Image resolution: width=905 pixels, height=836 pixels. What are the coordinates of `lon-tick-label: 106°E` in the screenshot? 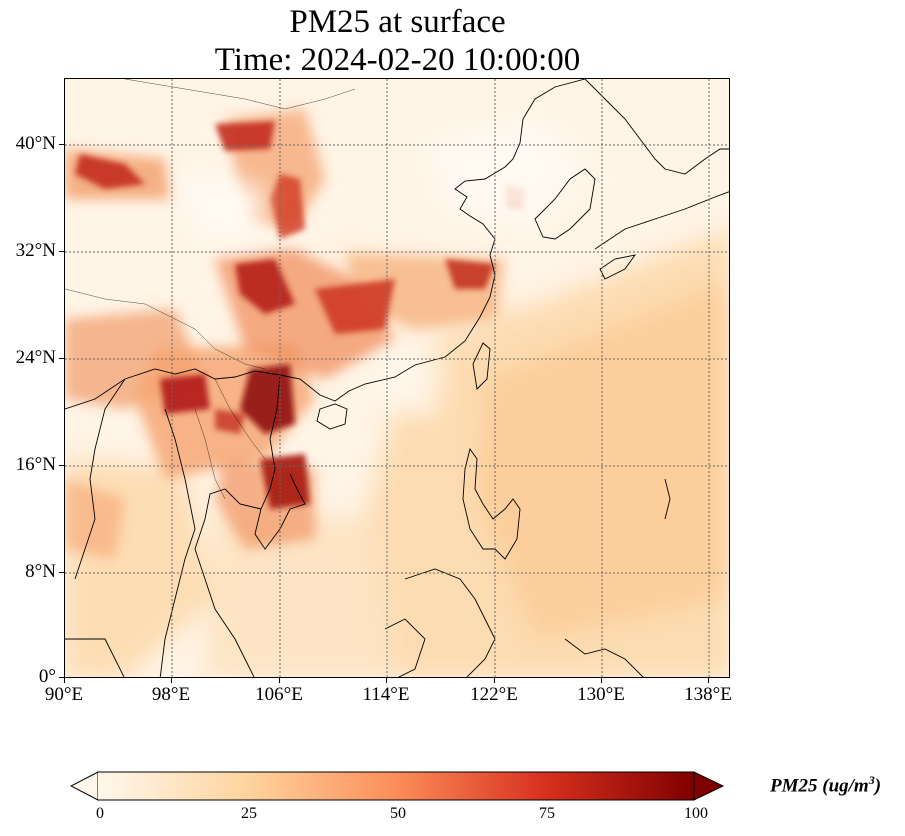 It's located at (279, 694).